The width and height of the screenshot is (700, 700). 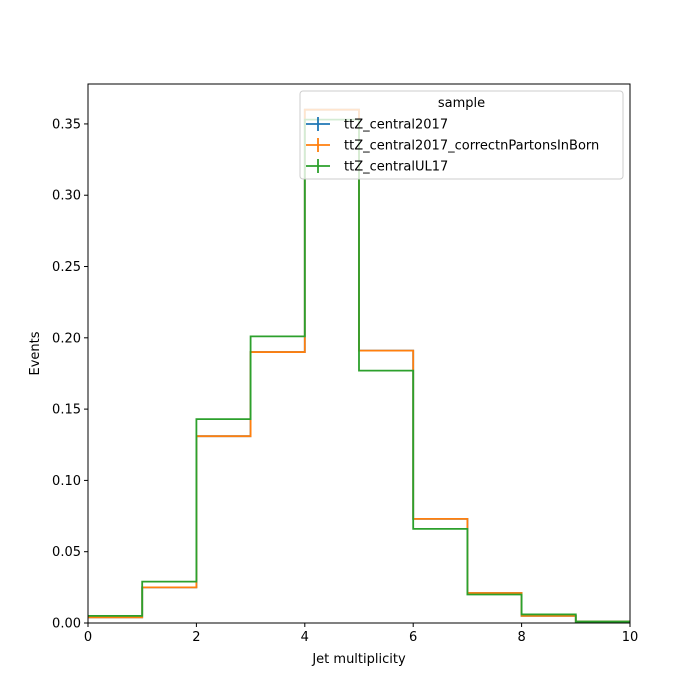 I want to click on y-tick-label: 0.20, so click(x=66, y=338).